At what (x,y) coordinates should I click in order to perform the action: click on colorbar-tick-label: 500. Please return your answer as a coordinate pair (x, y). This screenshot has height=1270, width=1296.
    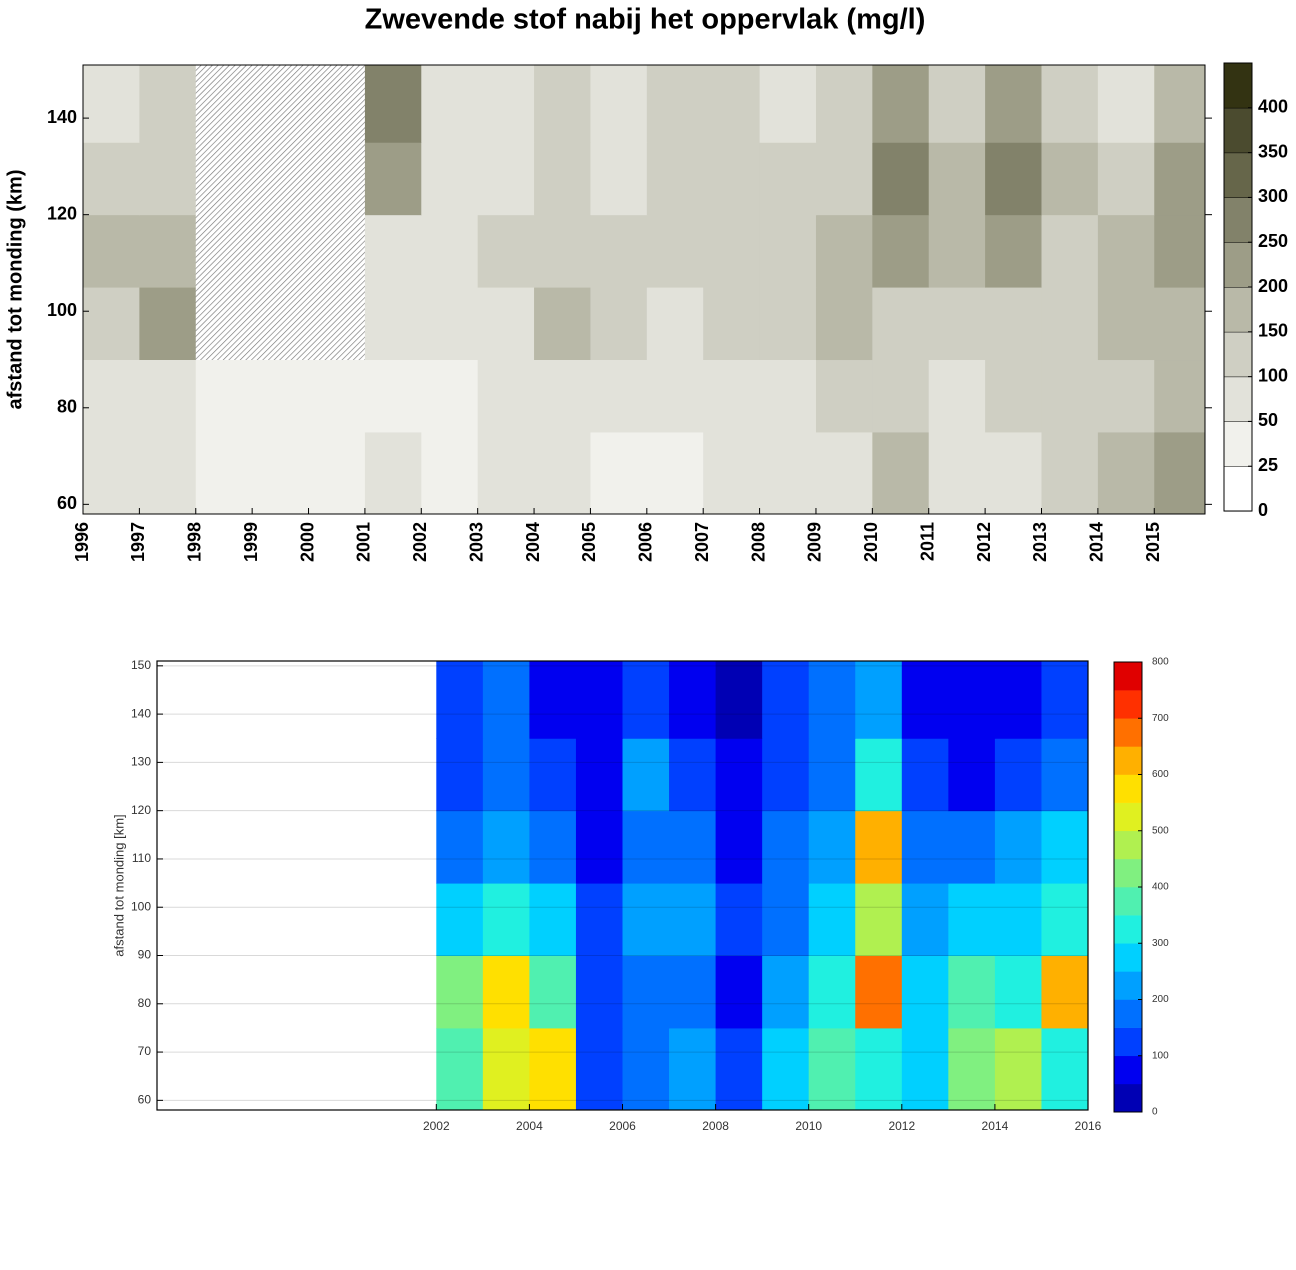
    Looking at the image, I should click on (1160, 830).